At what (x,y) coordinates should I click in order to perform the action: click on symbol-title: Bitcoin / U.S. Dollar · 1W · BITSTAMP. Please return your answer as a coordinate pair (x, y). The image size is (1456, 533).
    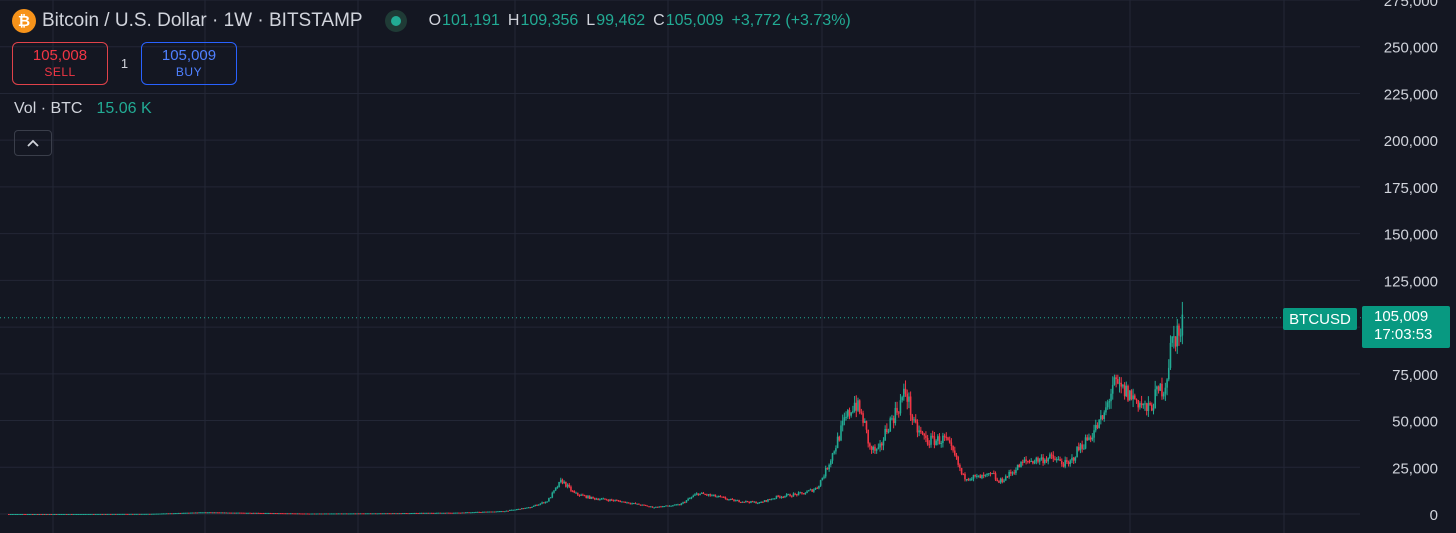
    Looking at the image, I should click on (202, 20).